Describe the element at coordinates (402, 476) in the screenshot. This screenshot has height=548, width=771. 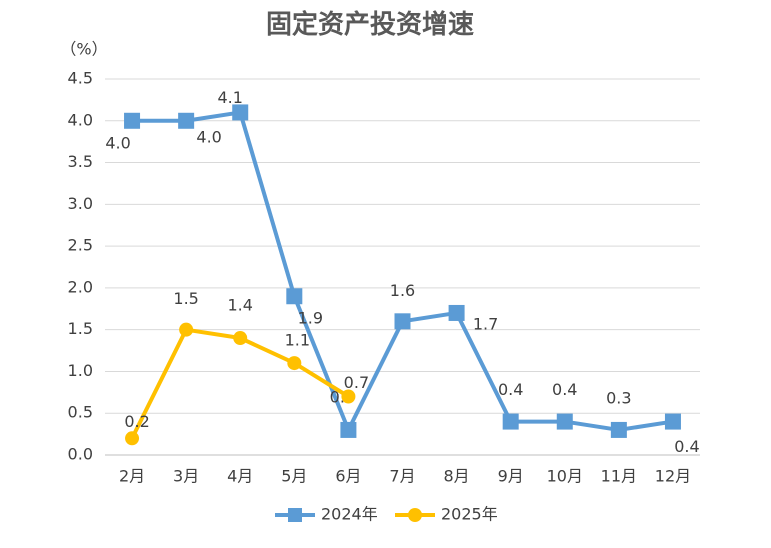
I see `x-tick-label: 7月` at that location.